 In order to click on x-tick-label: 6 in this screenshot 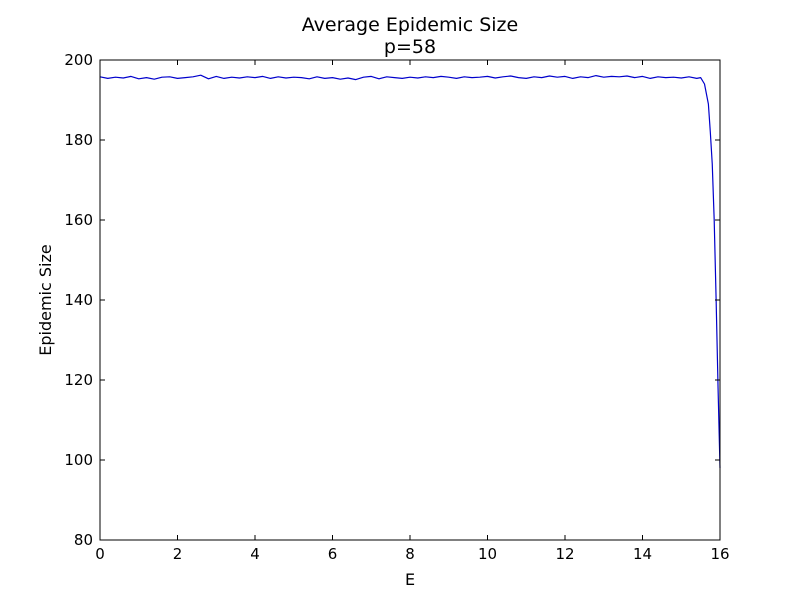, I will do `click(333, 554)`.